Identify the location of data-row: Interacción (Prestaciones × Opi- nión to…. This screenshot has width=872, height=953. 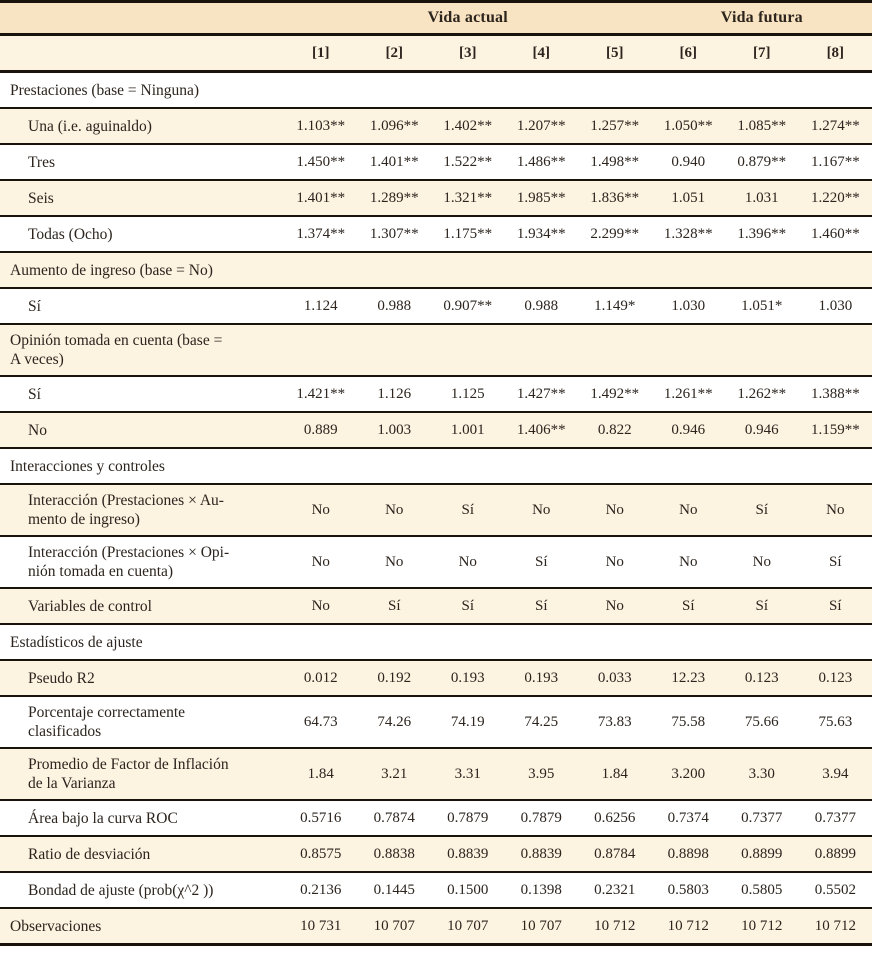
(436, 562).